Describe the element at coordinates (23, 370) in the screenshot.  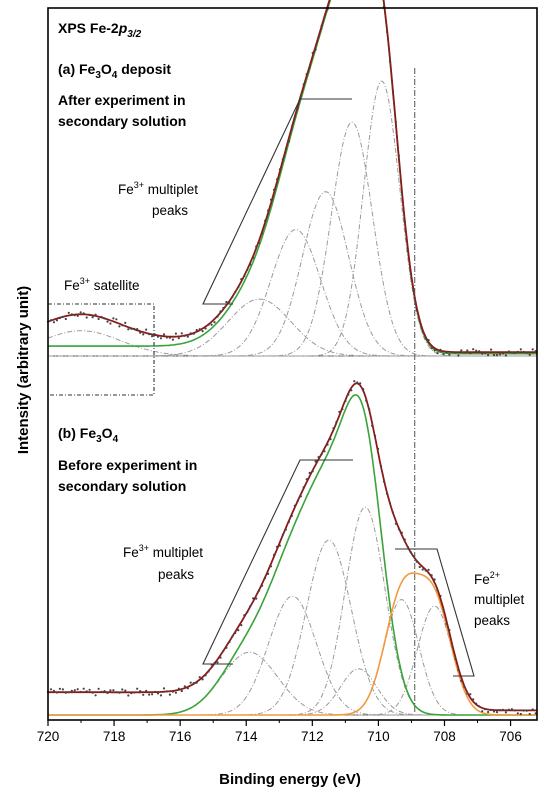
I see `y-axis-label: Intensity (arbitrary unit)` at that location.